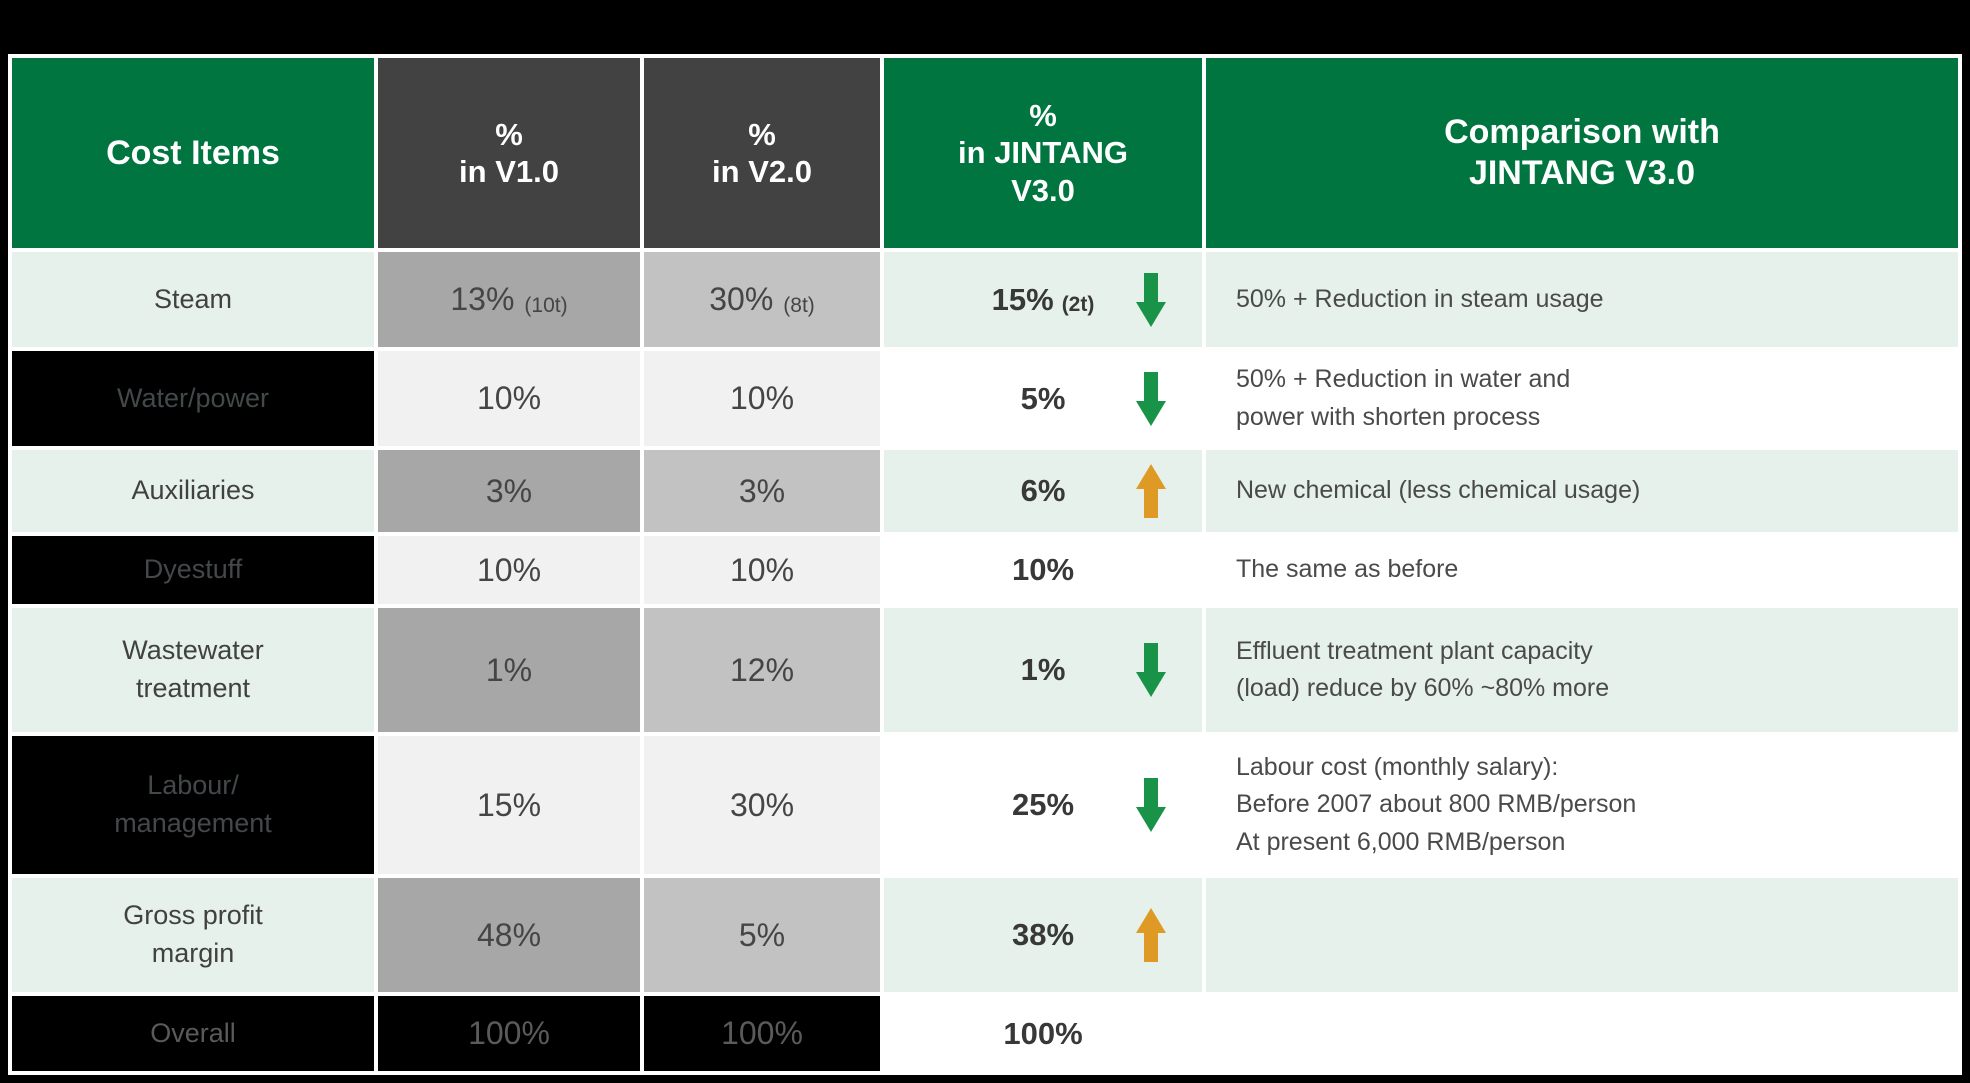 This screenshot has height=1083, width=1970. What do you see at coordinates (1438, 490) in the screenshot?
I see `comparison-text: New chemical (less chemical usage)` at bounding box center [1438, 490].